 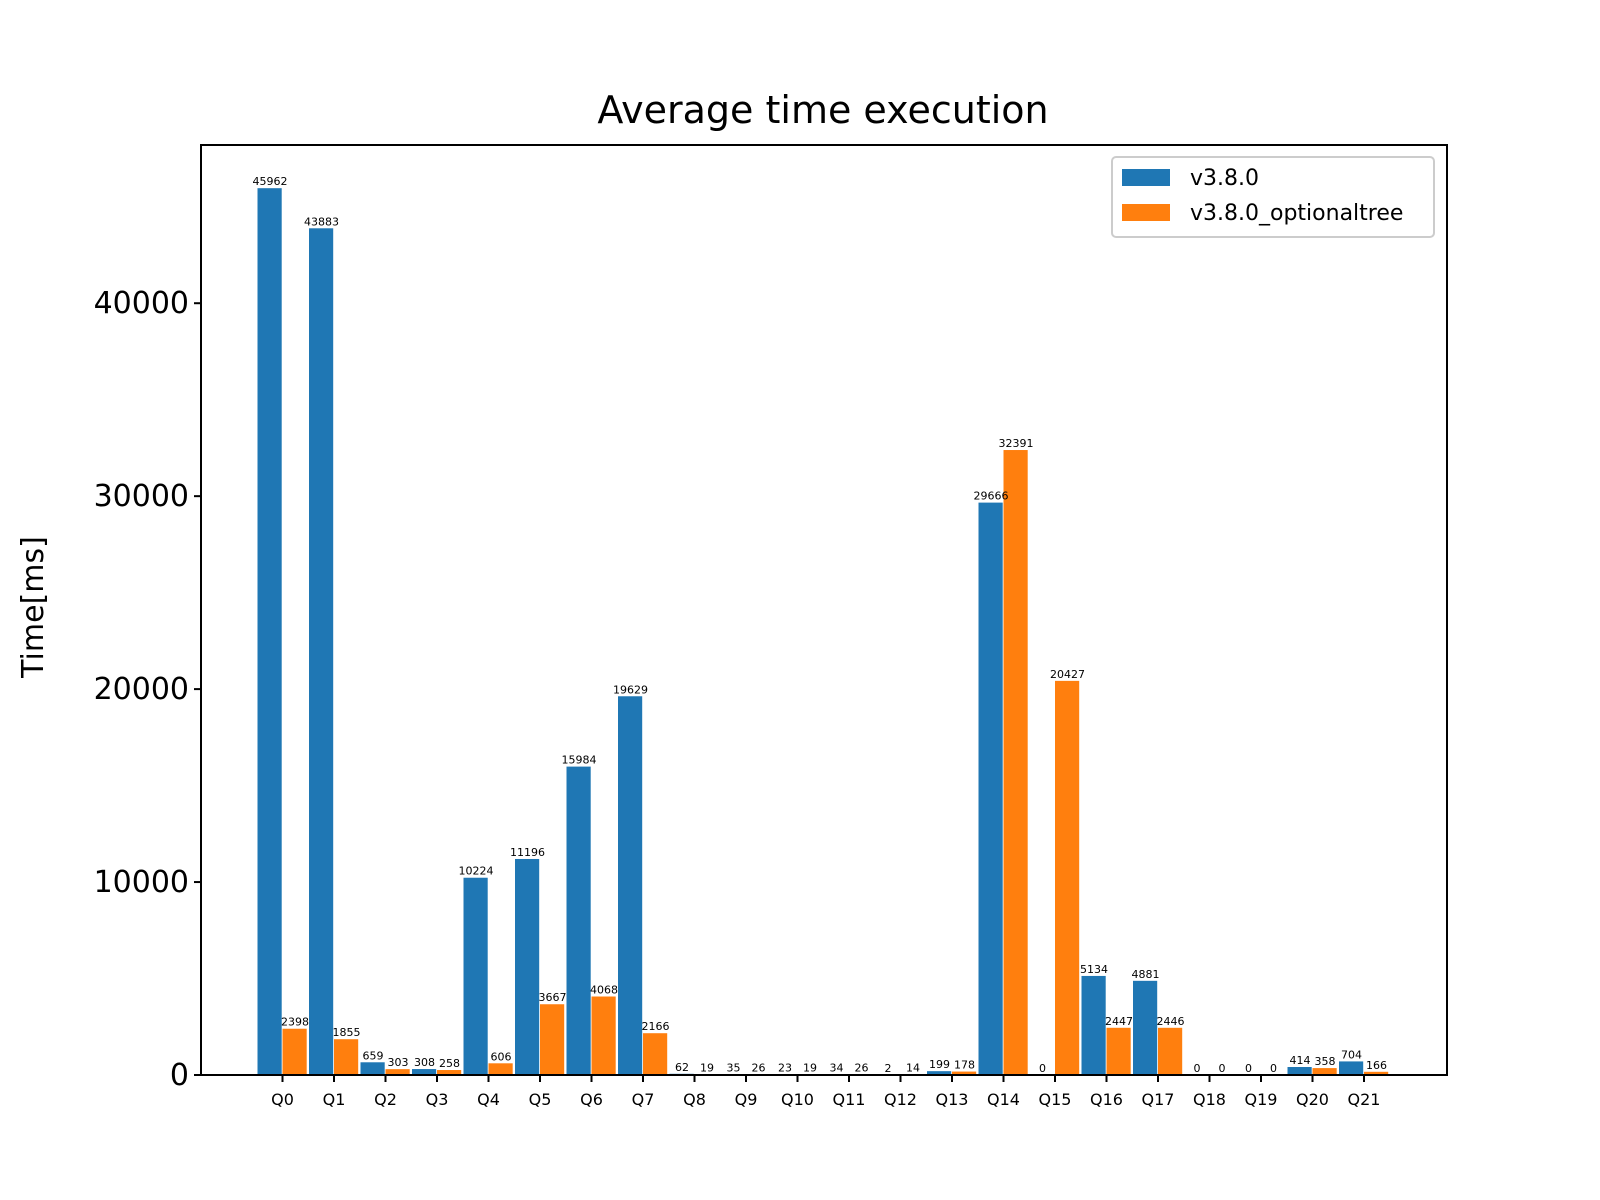 I want to click on data-label-optionaltree-Q13: 178, so click(x=964, y=1065).